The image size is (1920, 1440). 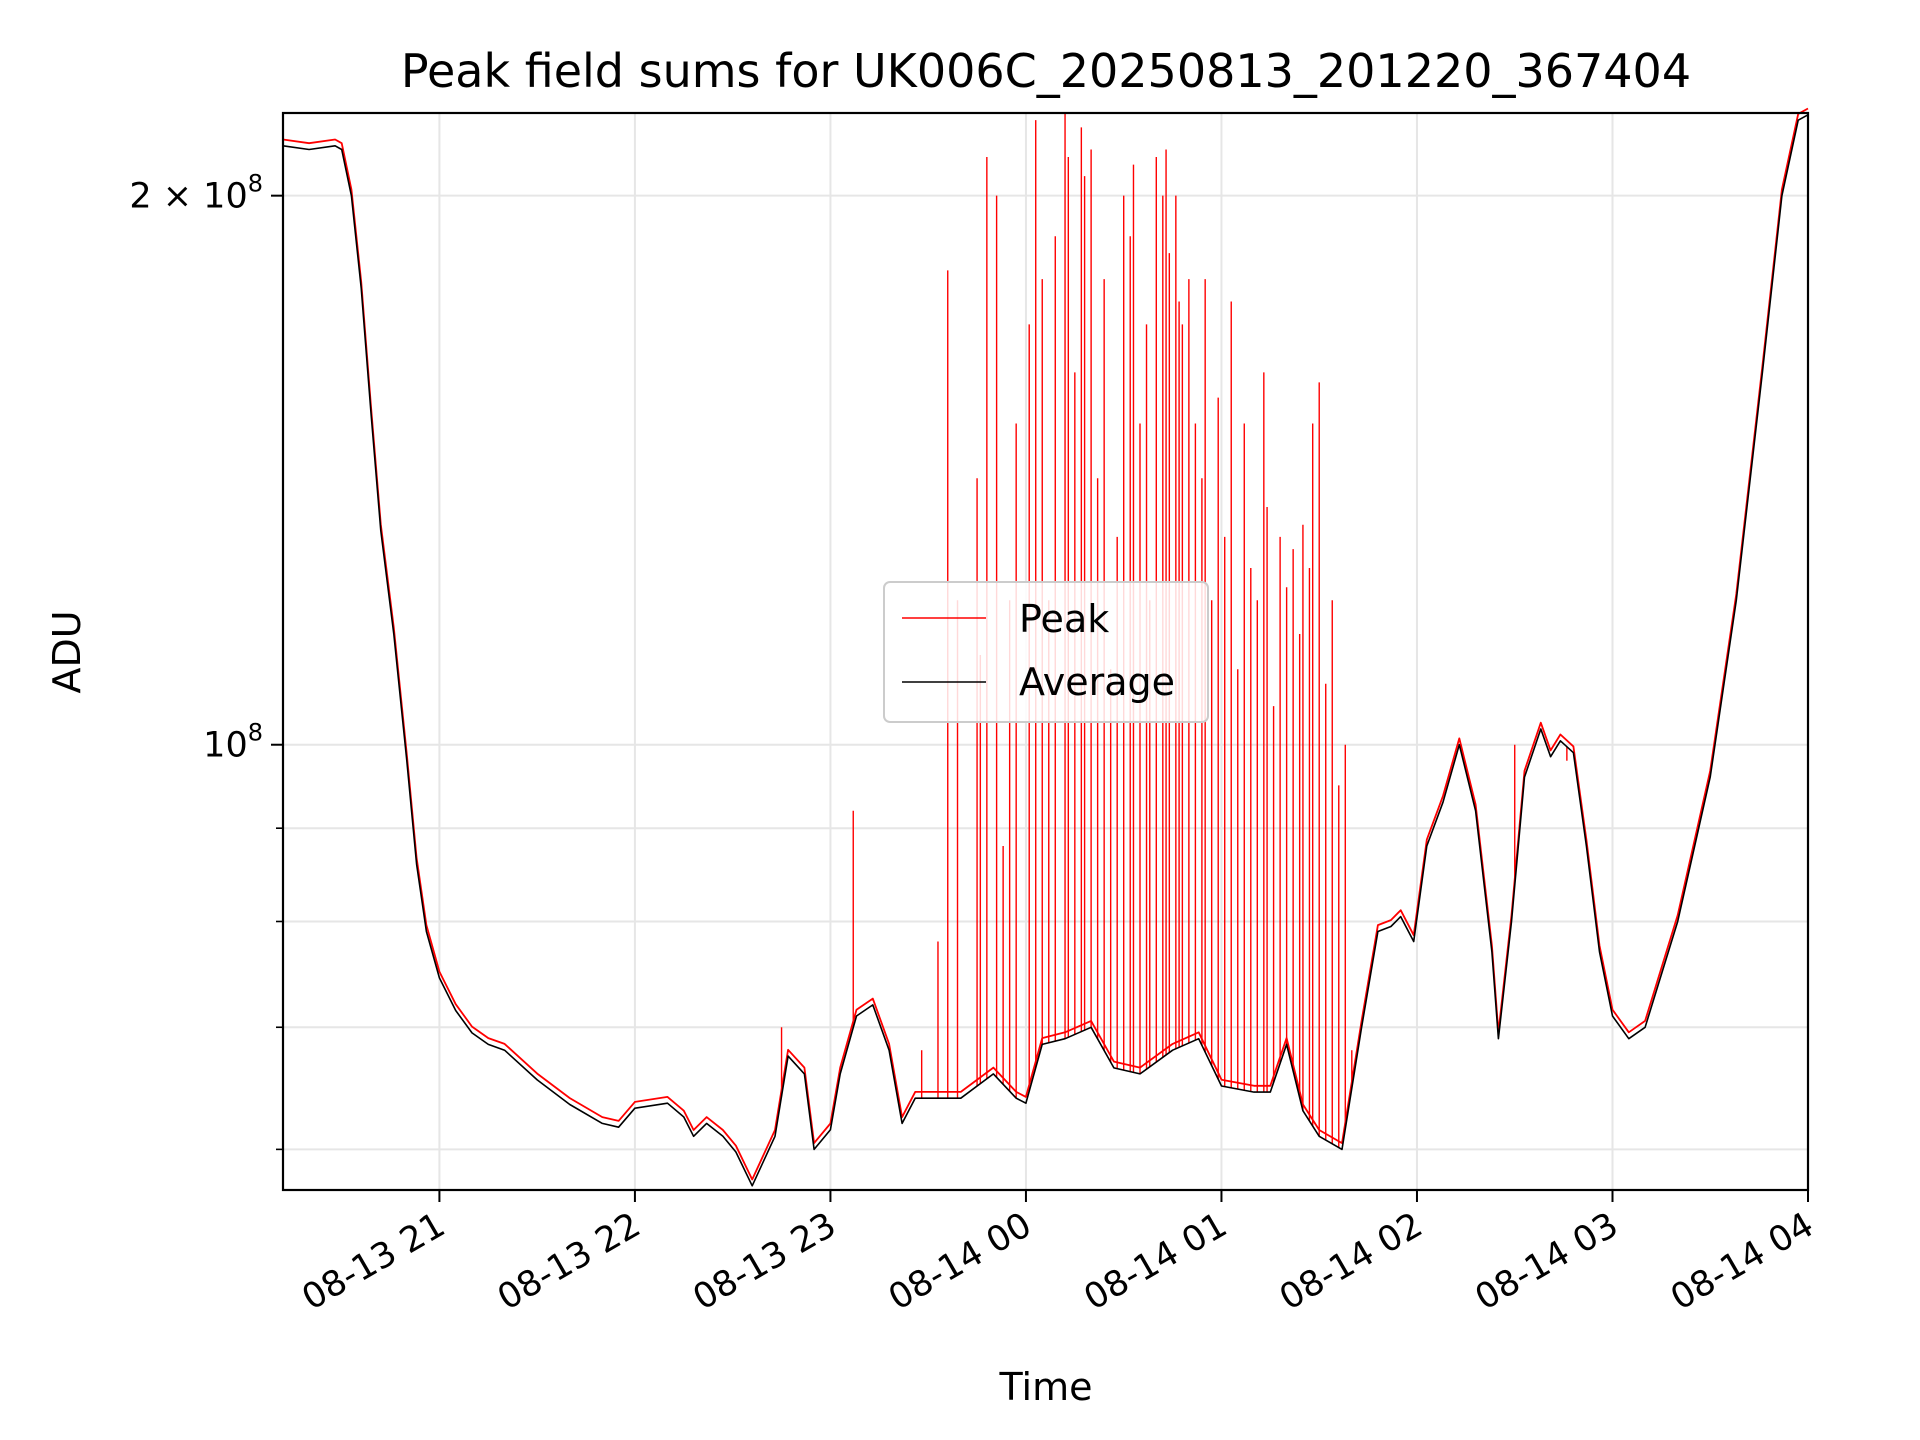 I want to click on y-tick-label: 2 × 10⁸, so click(x=196, y=193).